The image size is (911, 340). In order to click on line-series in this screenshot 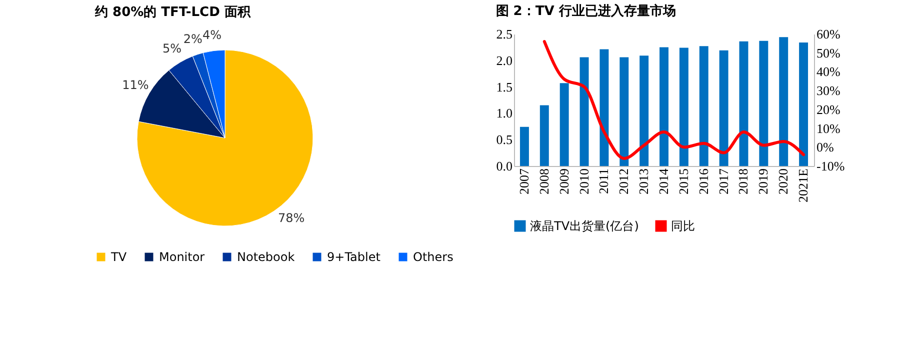, I will do `click(674, 100)`.